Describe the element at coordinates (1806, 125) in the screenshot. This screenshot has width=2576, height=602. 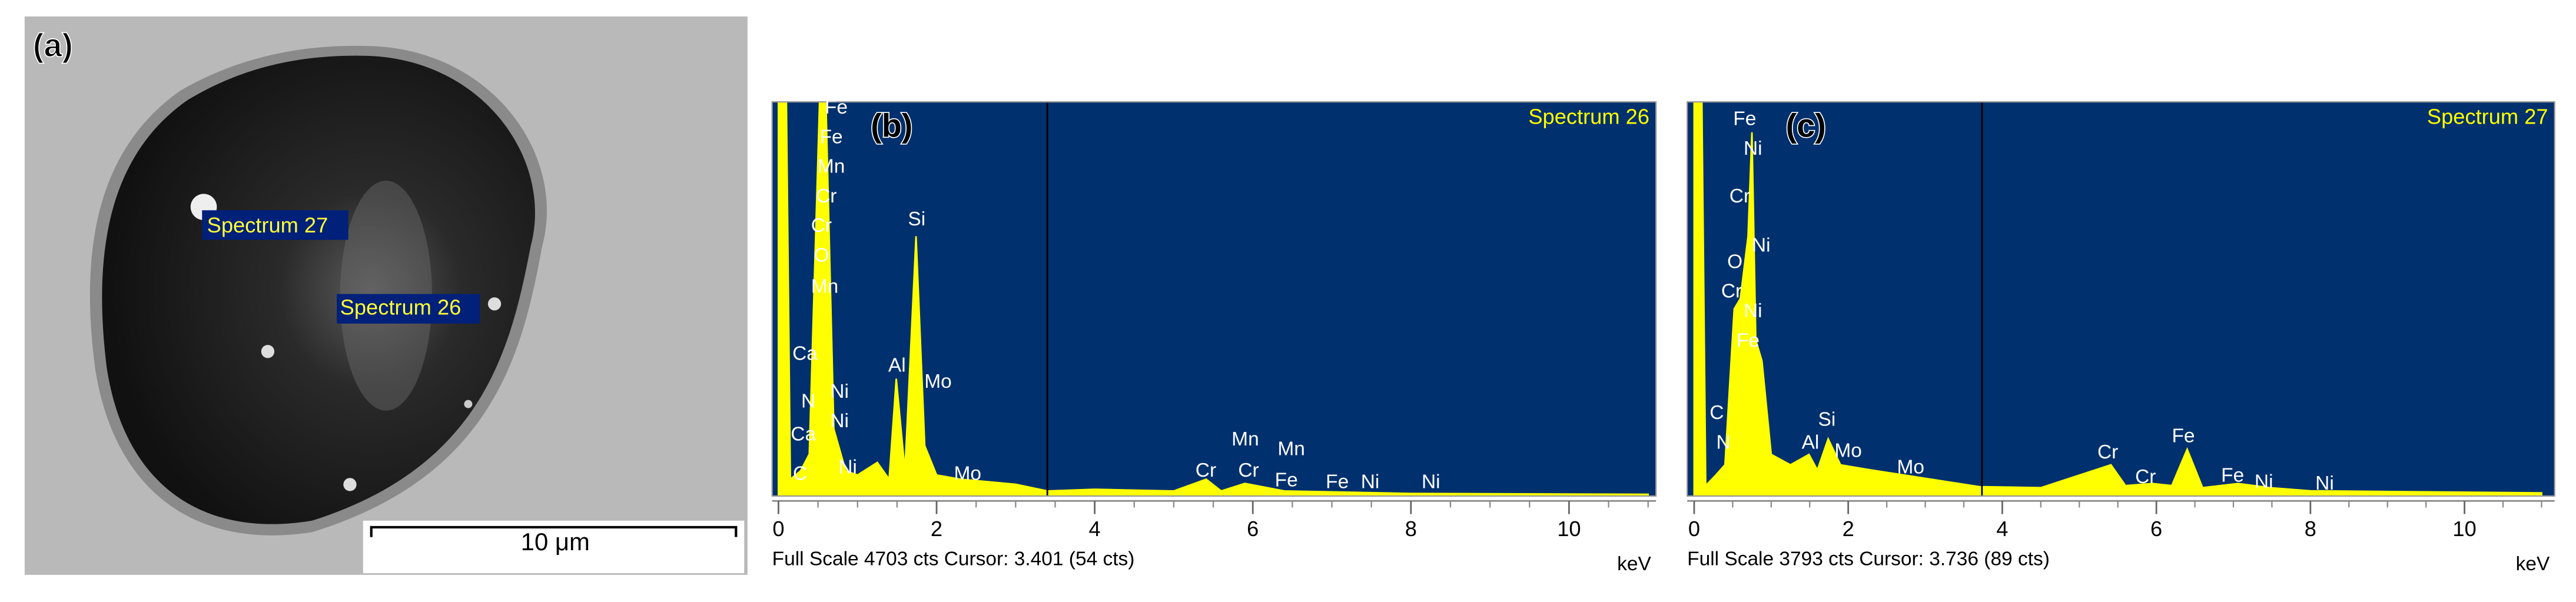
I see `panel-label: (c)` at that location.